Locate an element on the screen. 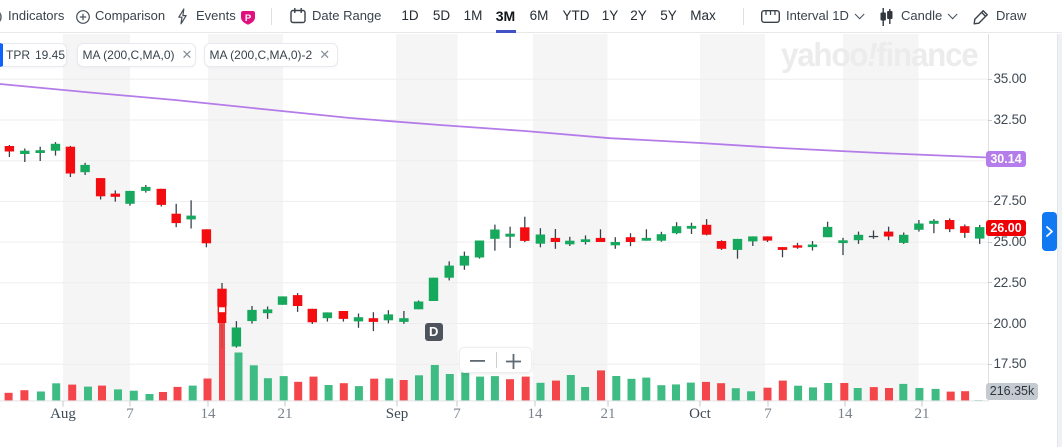 The image size is (1062, 447). svg-text: P is located at coordinates (247, 18).